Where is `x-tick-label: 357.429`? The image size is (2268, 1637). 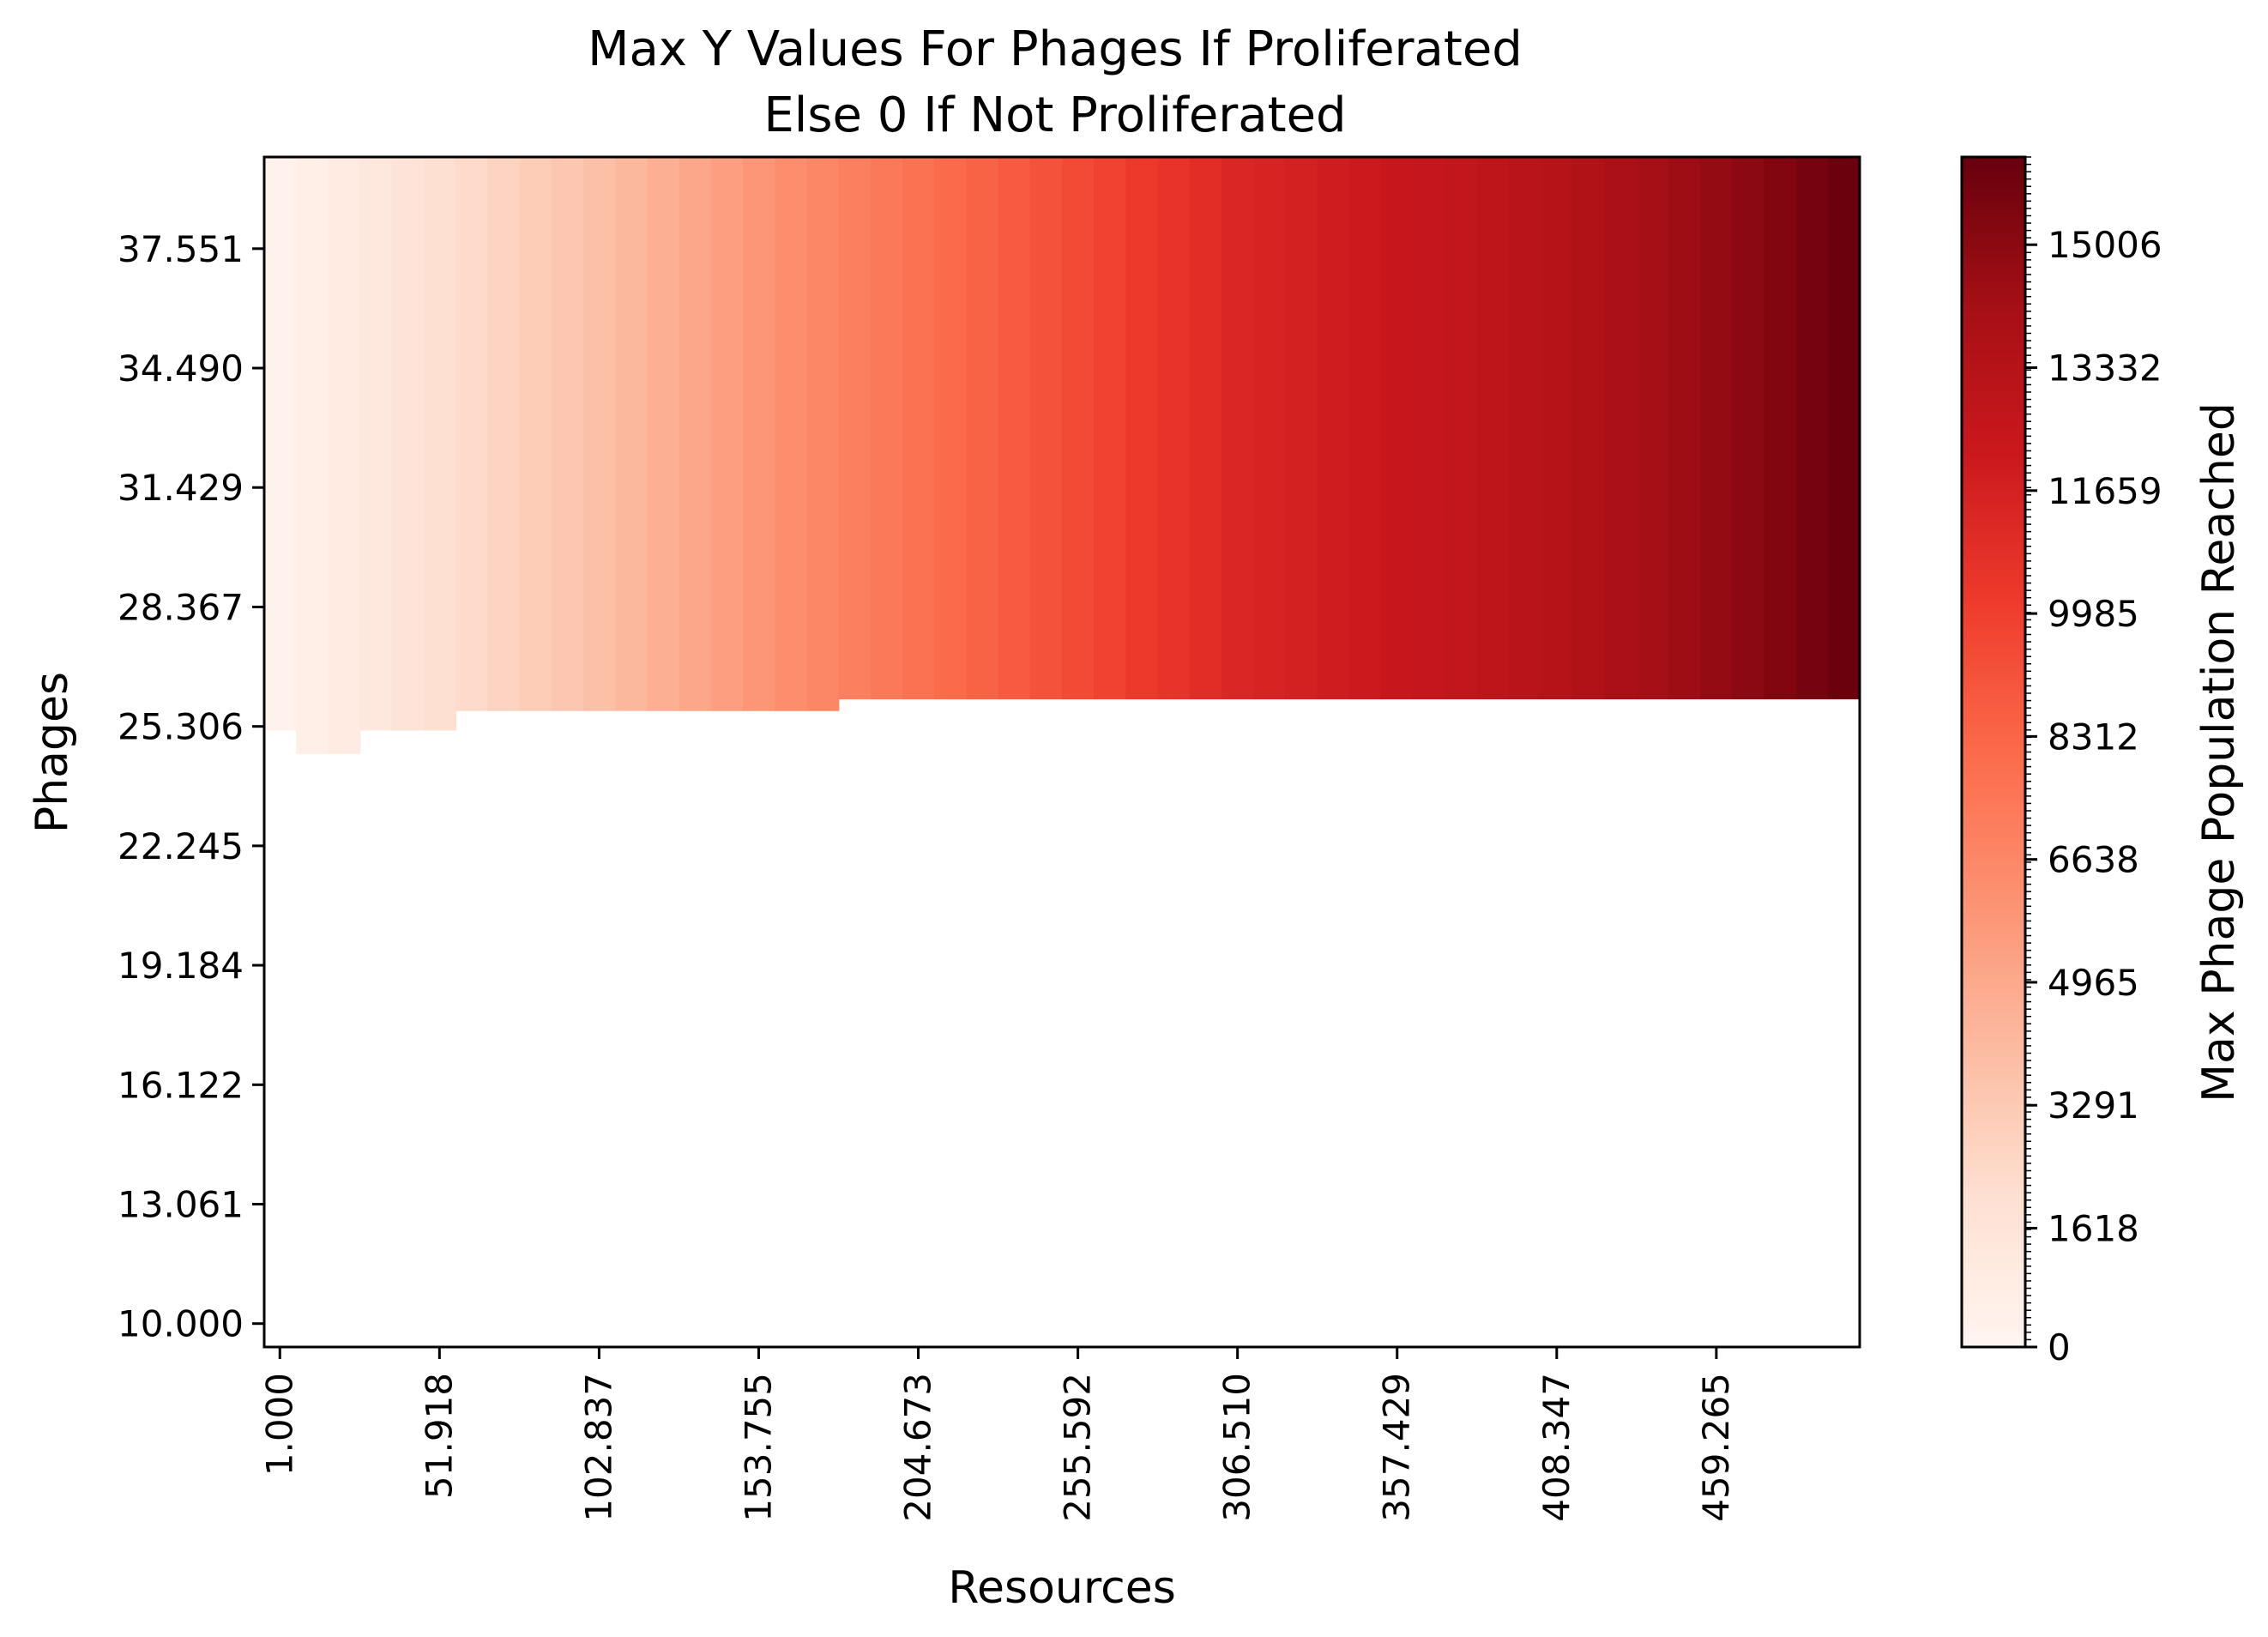
x-tick-label: 357.429 is located at coordinates (1397, 1447).